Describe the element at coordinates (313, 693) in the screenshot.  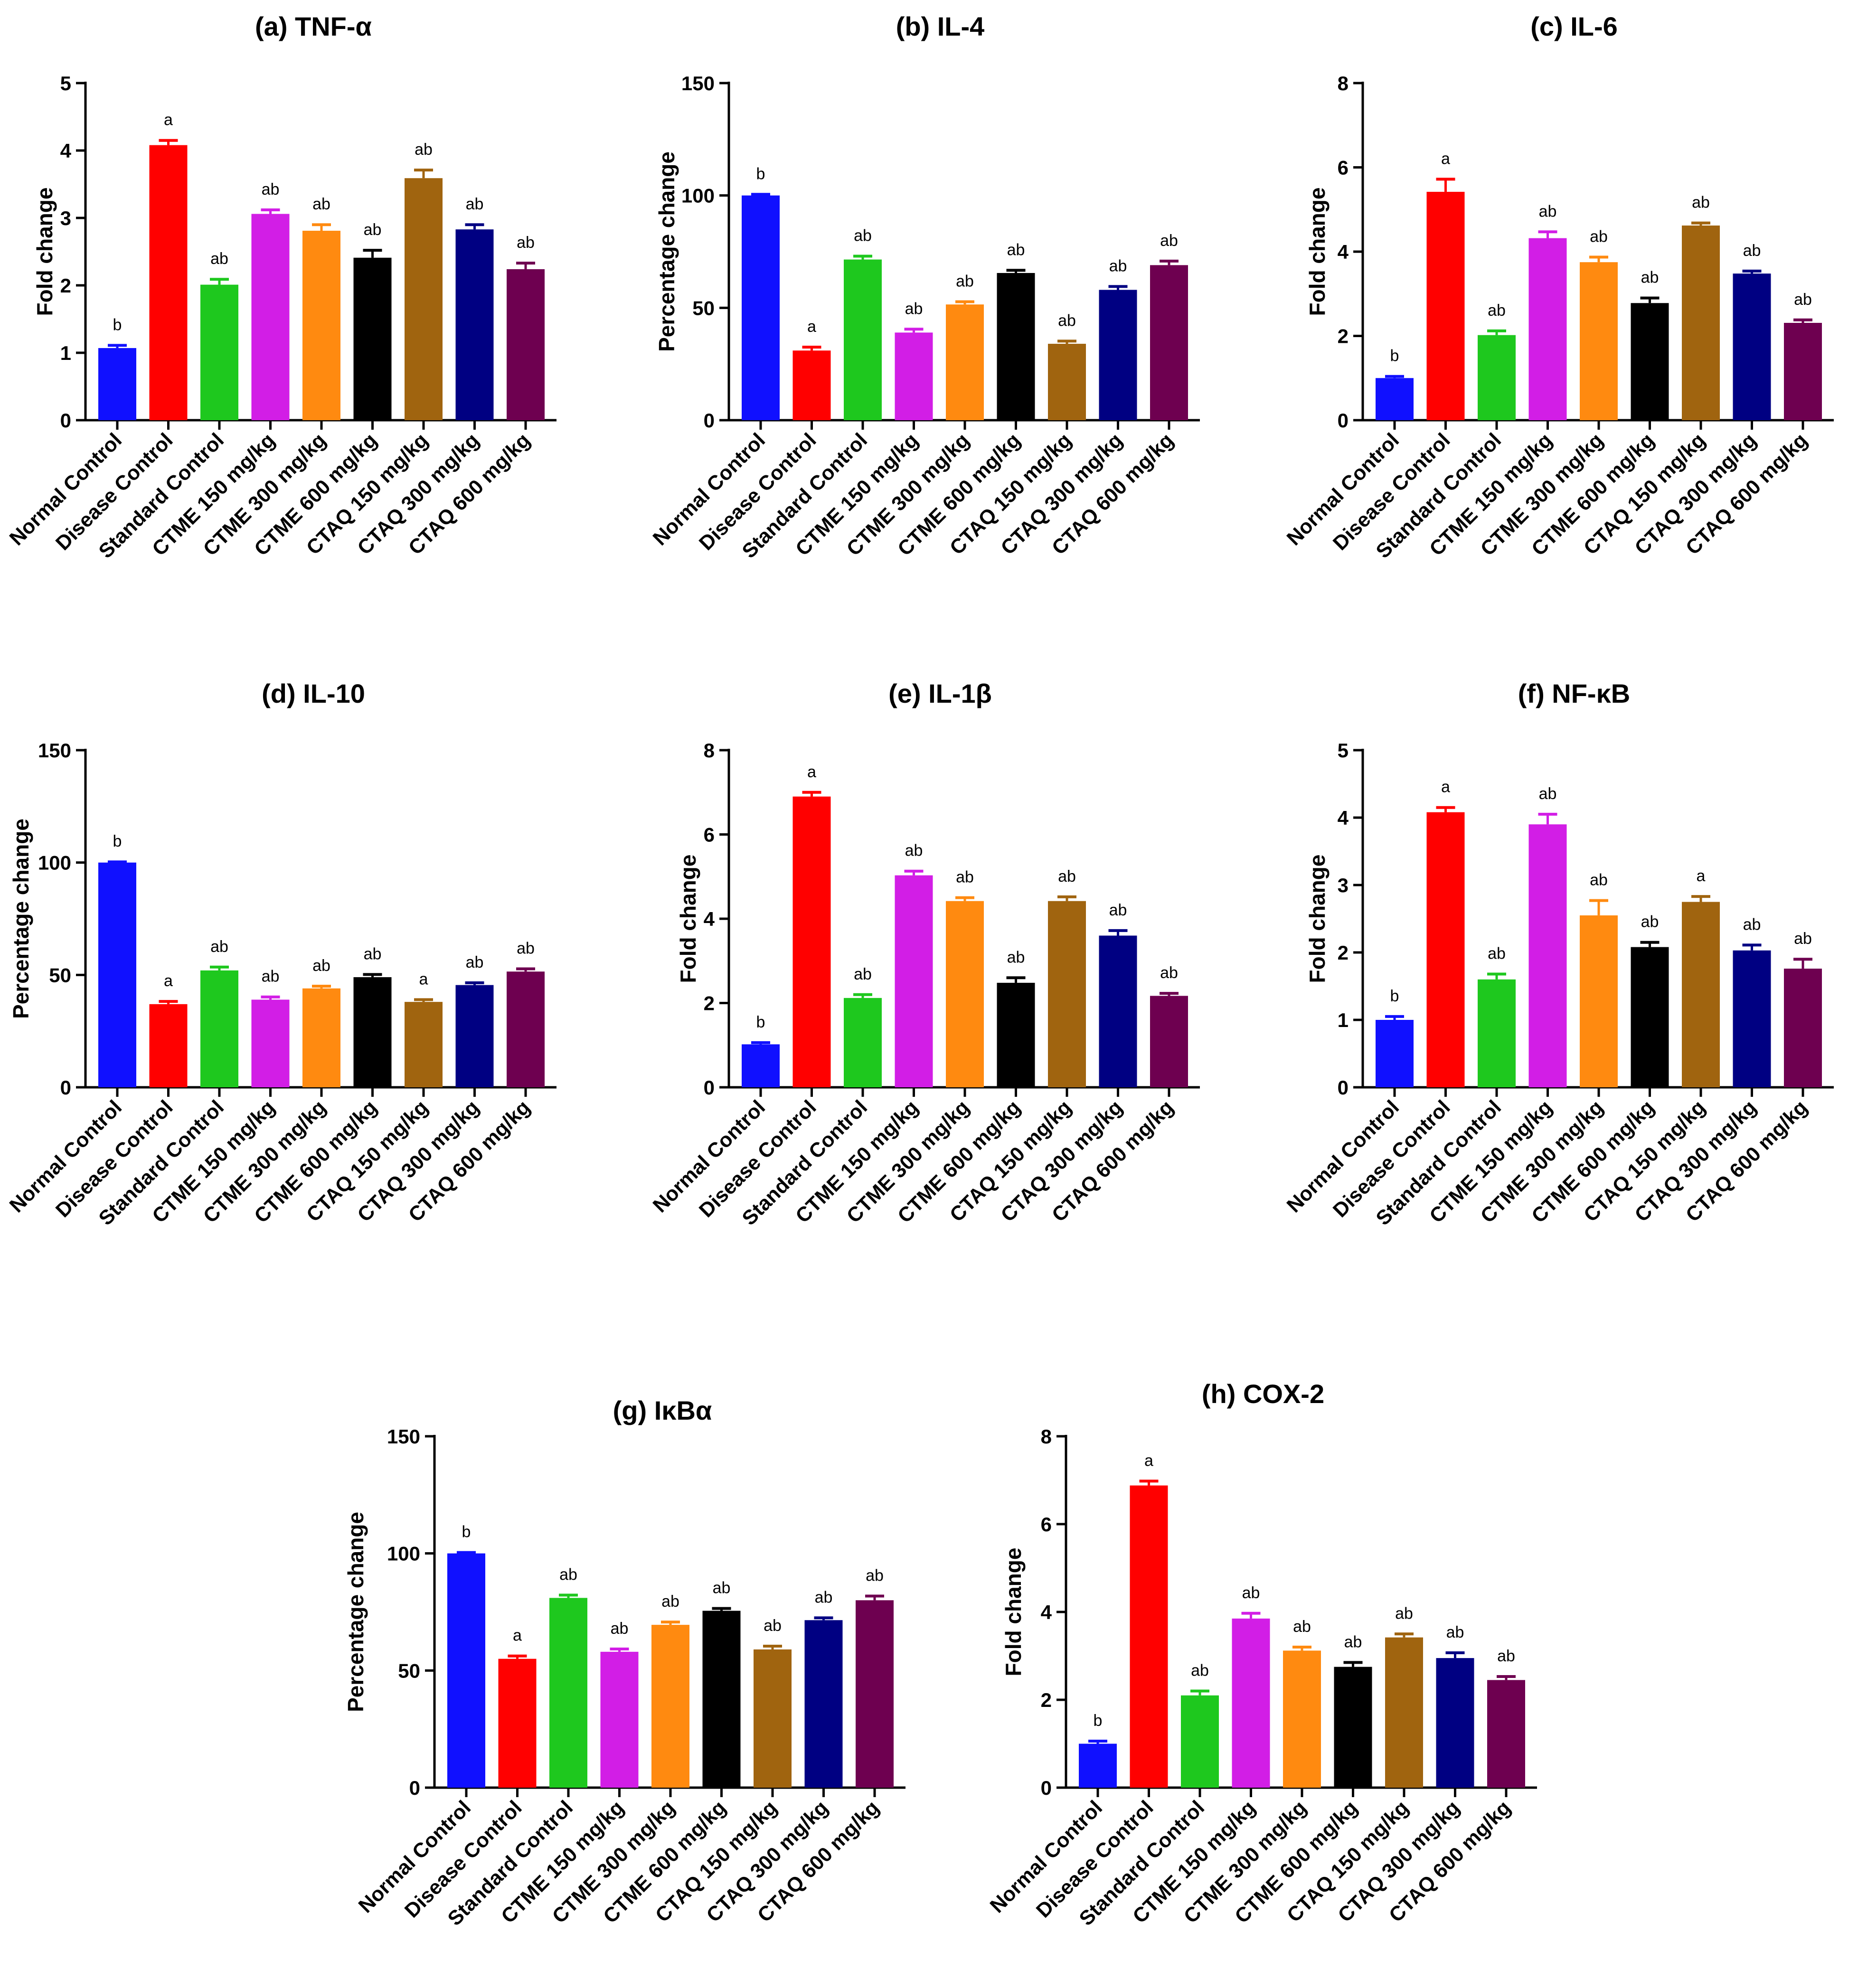
I see `chart-title: (d) IL-10` at that location.